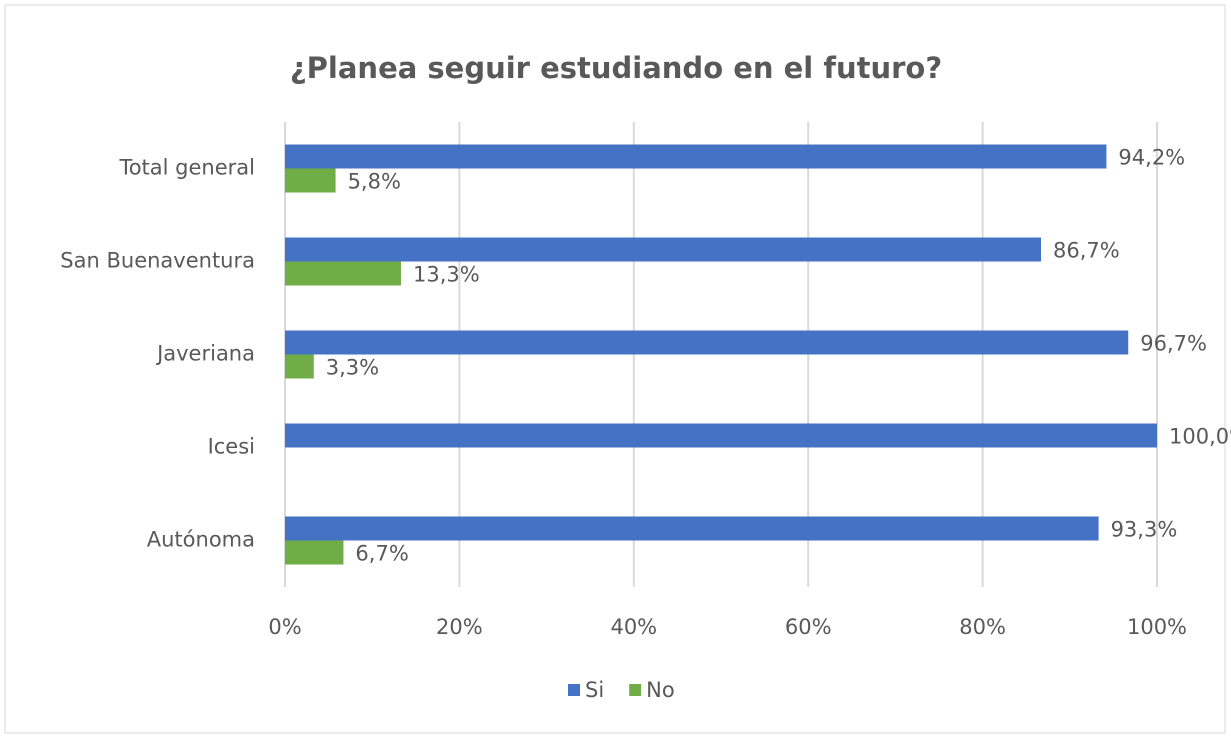  Describe the element at coordinates (201, 540) in the screenshot. I see `y-tick-label: Autónoma` at that location.